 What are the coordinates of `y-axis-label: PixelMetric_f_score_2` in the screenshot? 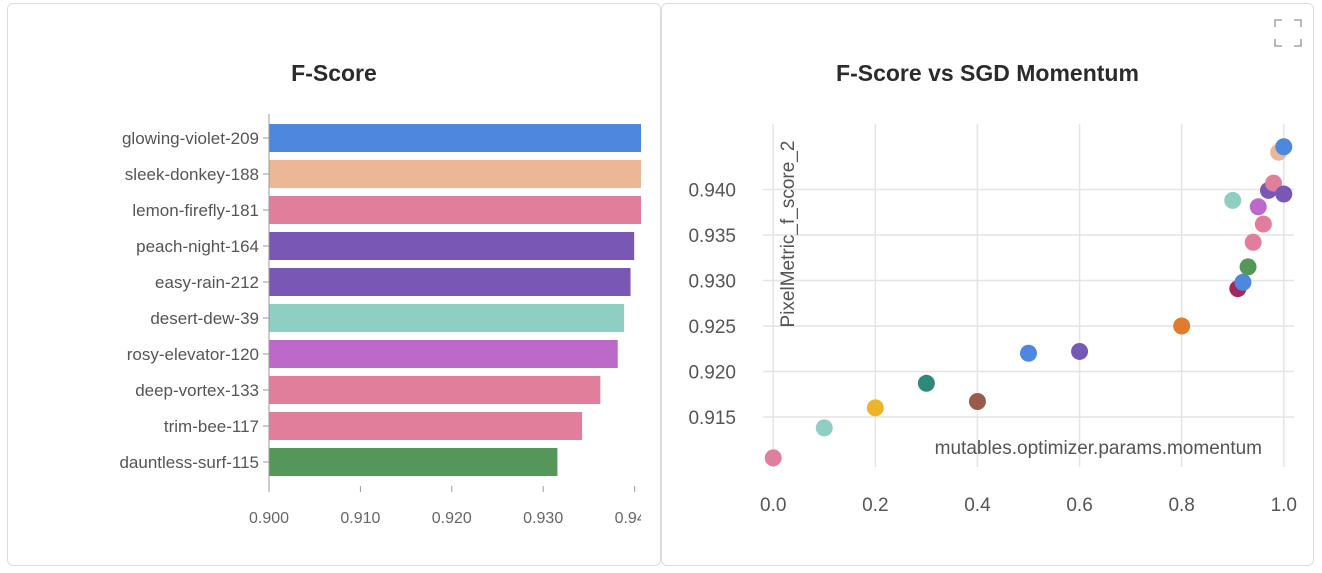 It's located at (788, 234).